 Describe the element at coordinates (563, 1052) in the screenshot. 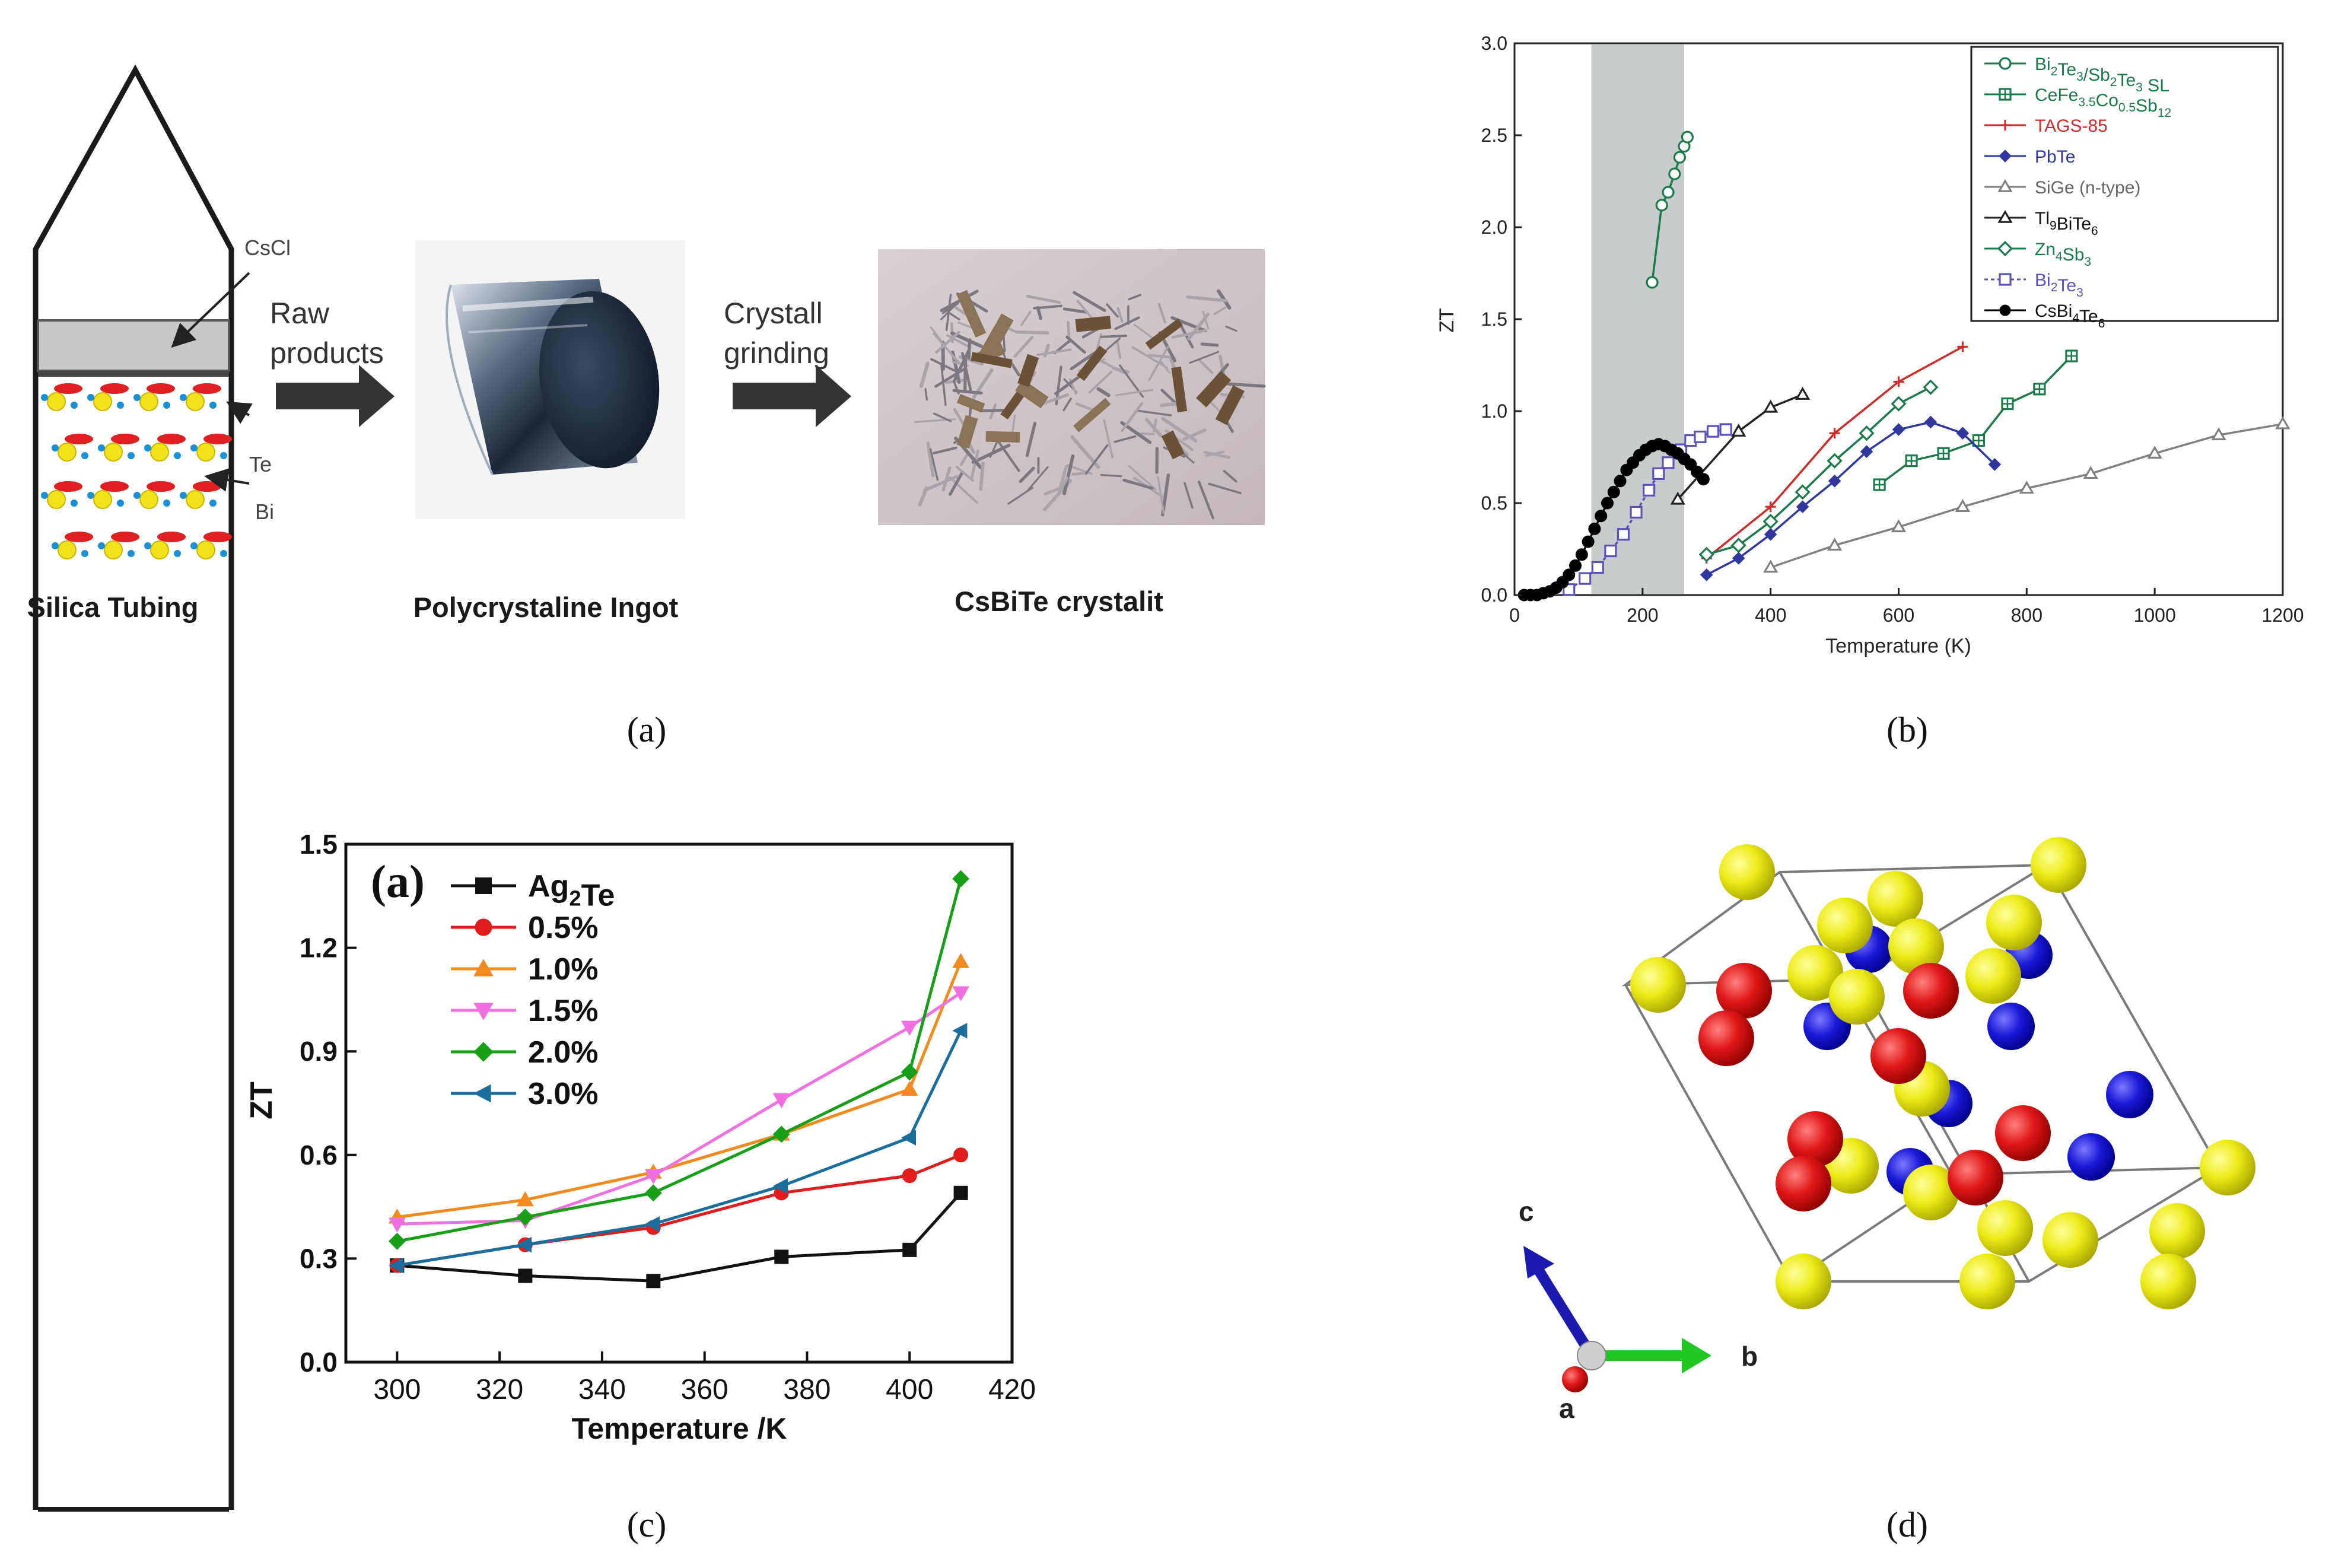

I see `chart-c-legend-label: 2.0%` at that location.